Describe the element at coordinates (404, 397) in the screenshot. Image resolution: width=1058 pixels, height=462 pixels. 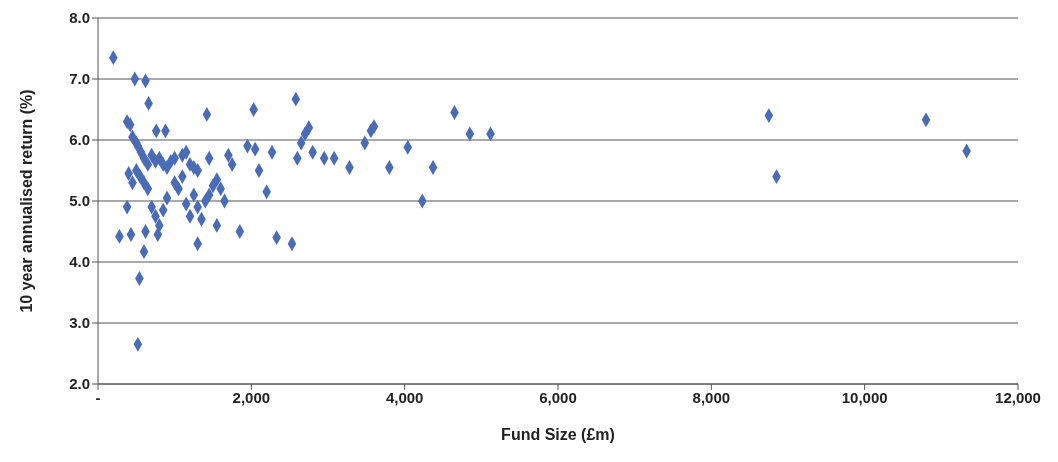
I see `x-tick-label: 4,000` at that location.